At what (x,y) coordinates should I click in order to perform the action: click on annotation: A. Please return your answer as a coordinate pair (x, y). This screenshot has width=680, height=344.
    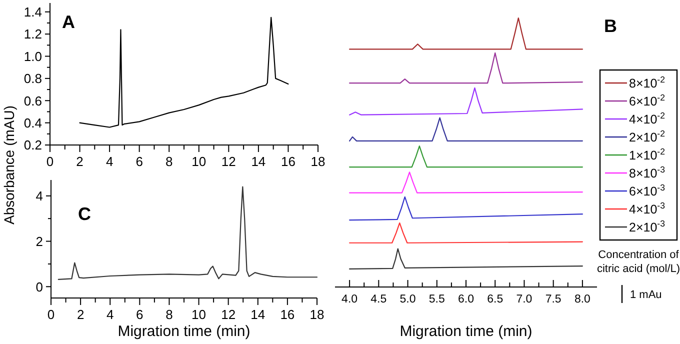
    Looking at the image, I should click on (68, 22).